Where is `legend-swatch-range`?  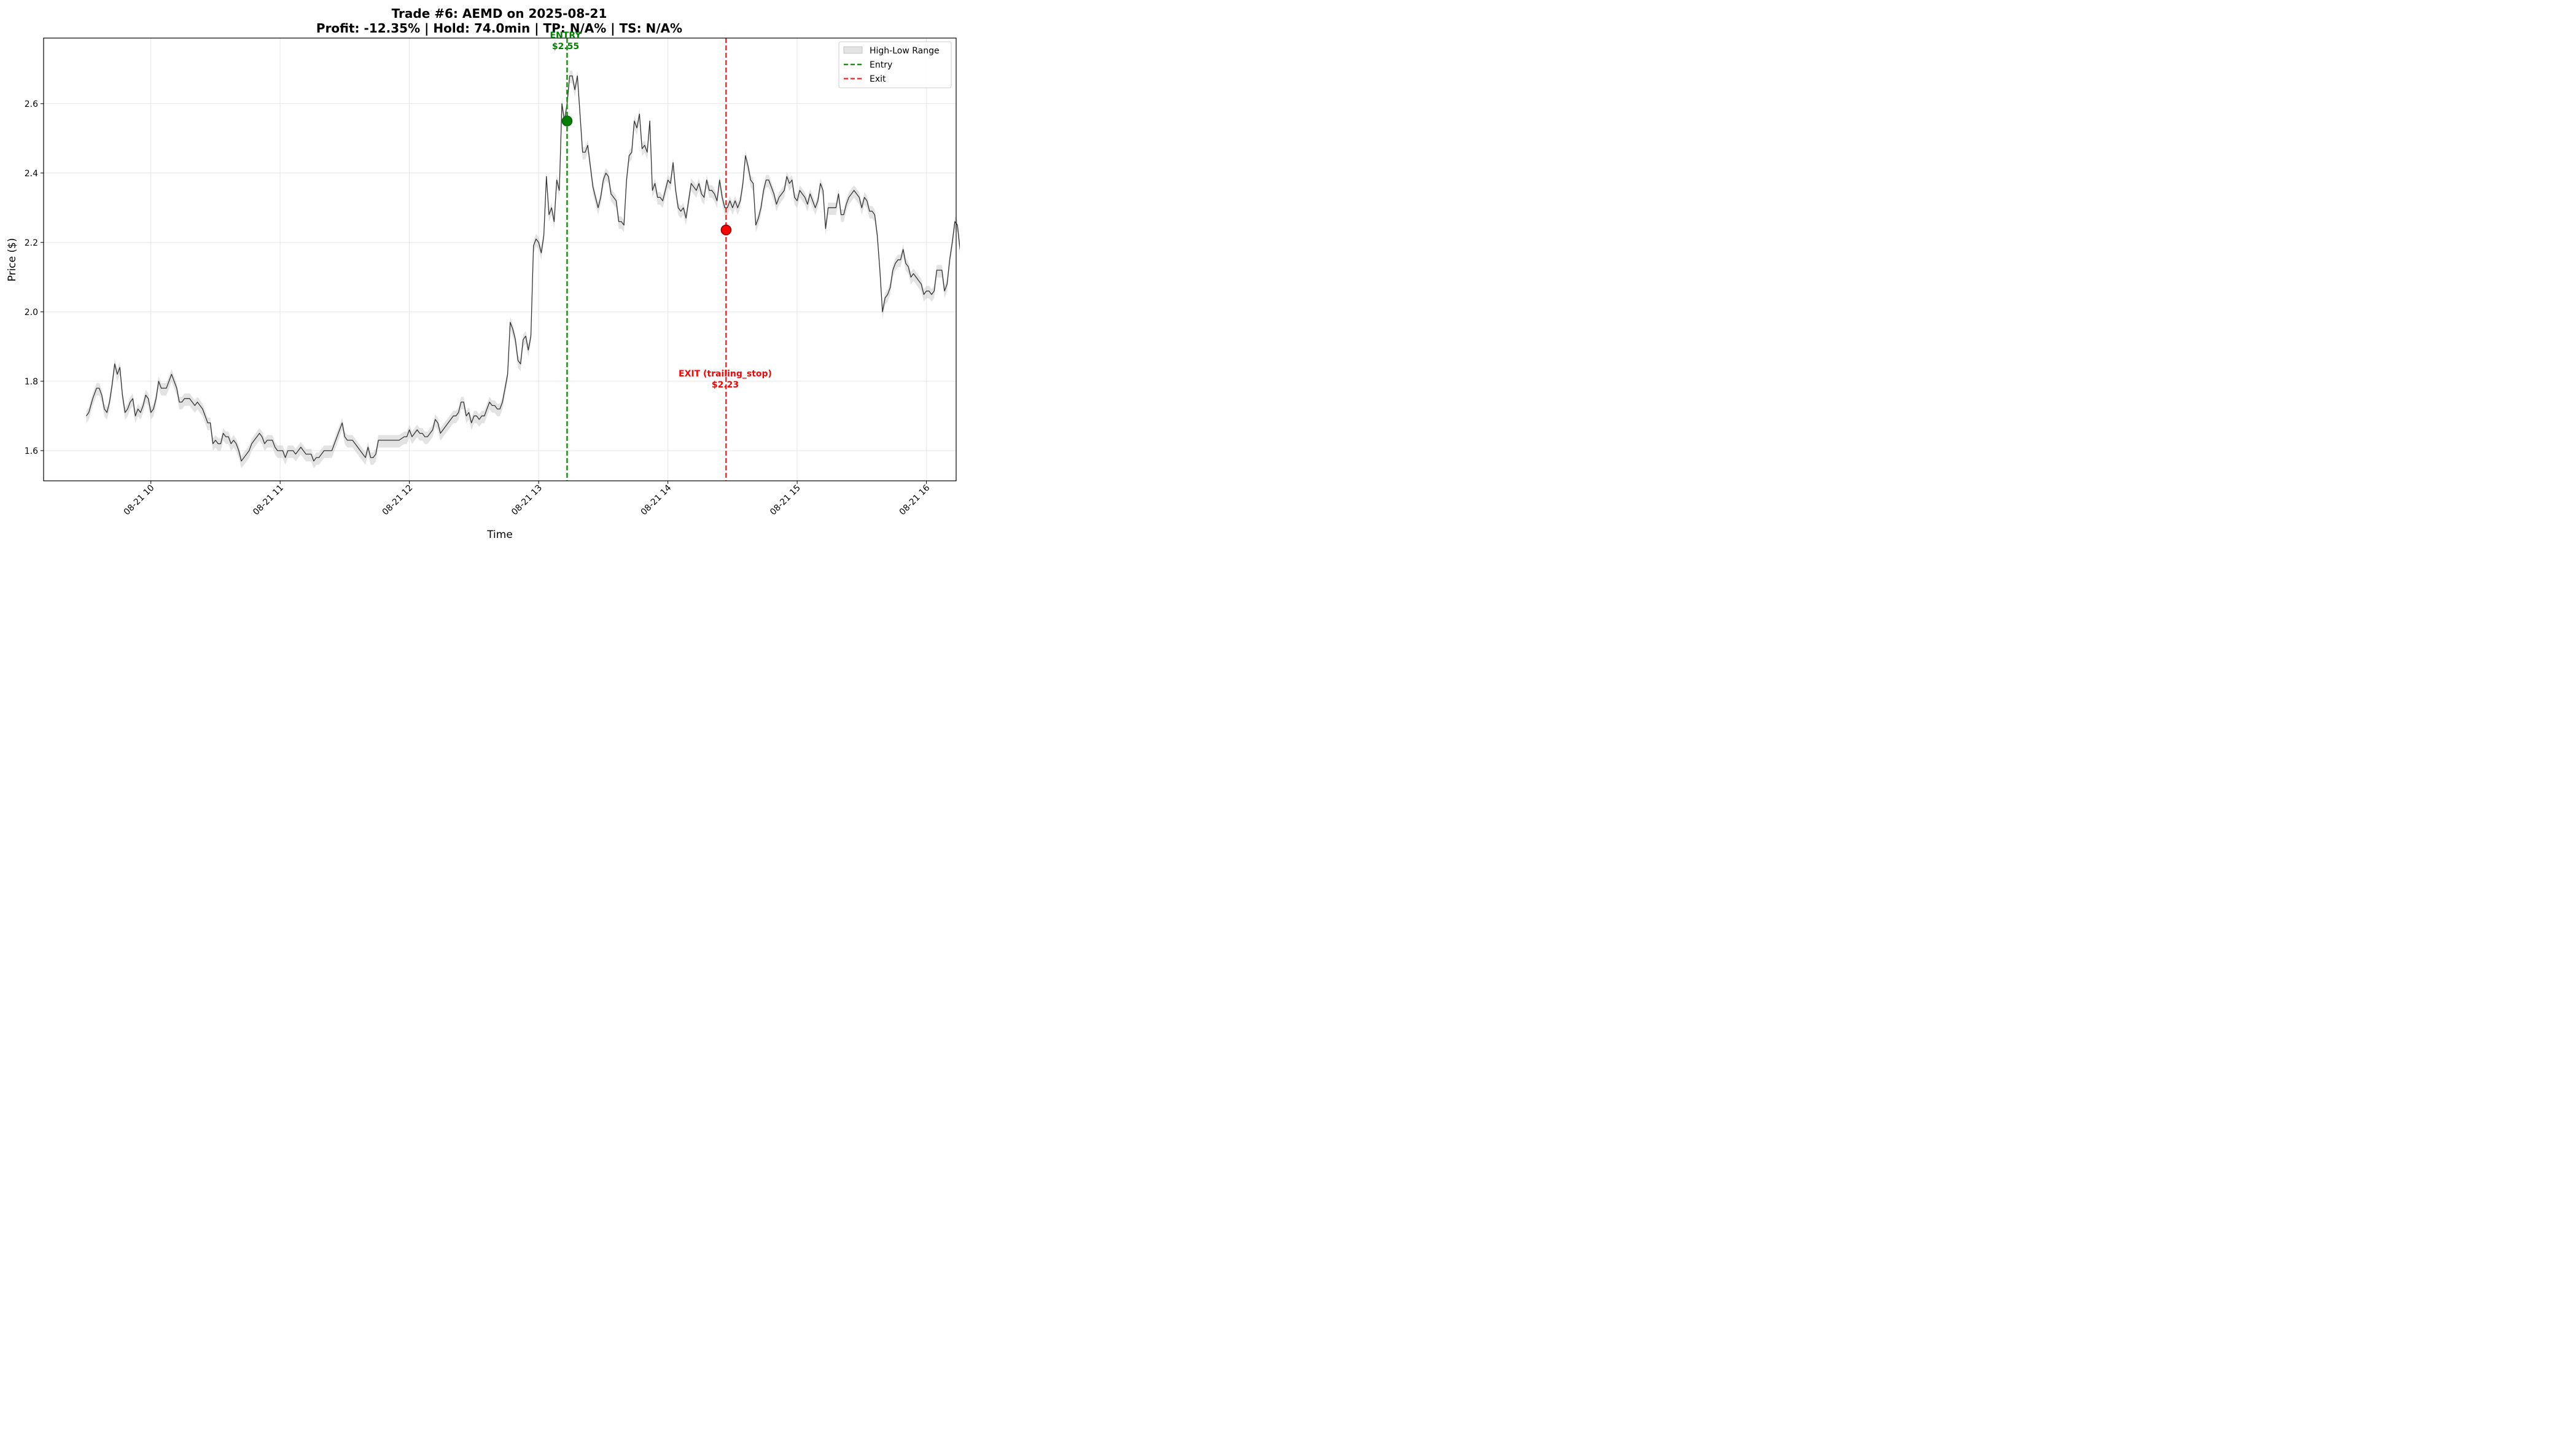 legend-swatch-range is located at coordinates (853, 50).